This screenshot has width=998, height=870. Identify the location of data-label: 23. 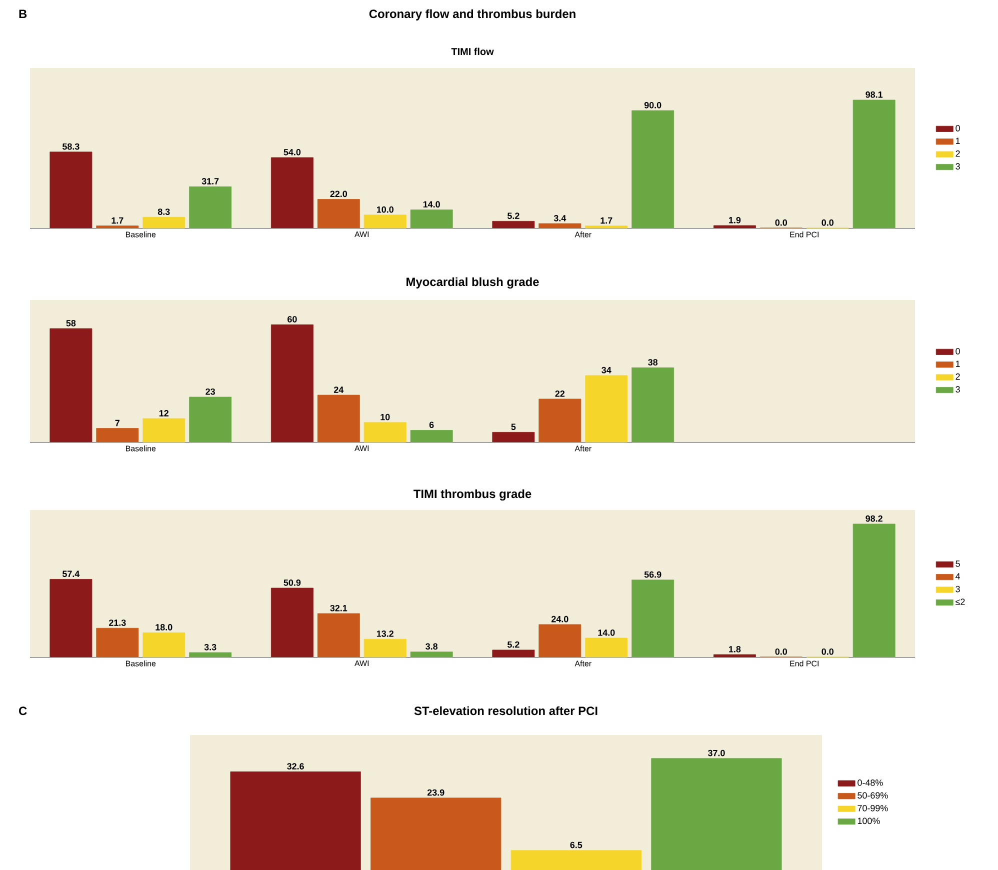
(210, 391).